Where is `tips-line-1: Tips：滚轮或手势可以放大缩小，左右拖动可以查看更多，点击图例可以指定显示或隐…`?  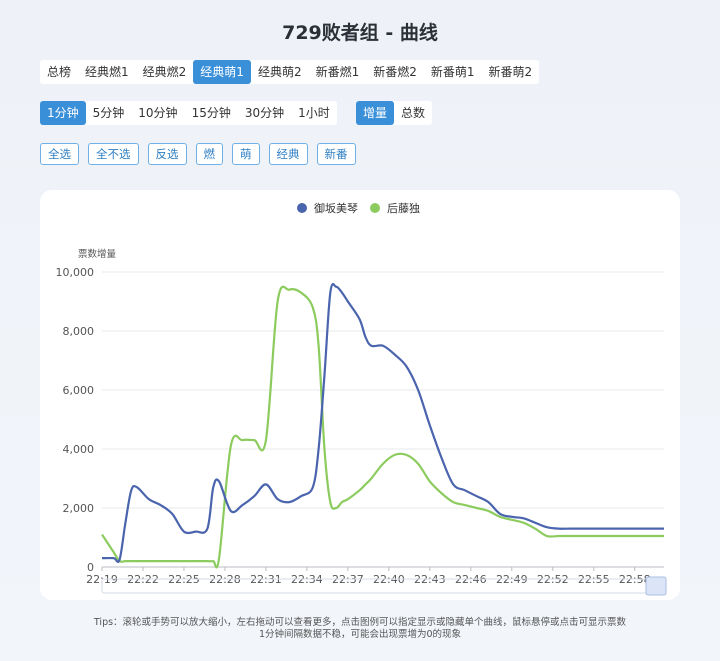 tips-line-1: Tips：滚轮或手势可以放大缩小，左右拖动可以查看更多，点击图例可以指定显示或隐… is located at coordinates (360, 622).